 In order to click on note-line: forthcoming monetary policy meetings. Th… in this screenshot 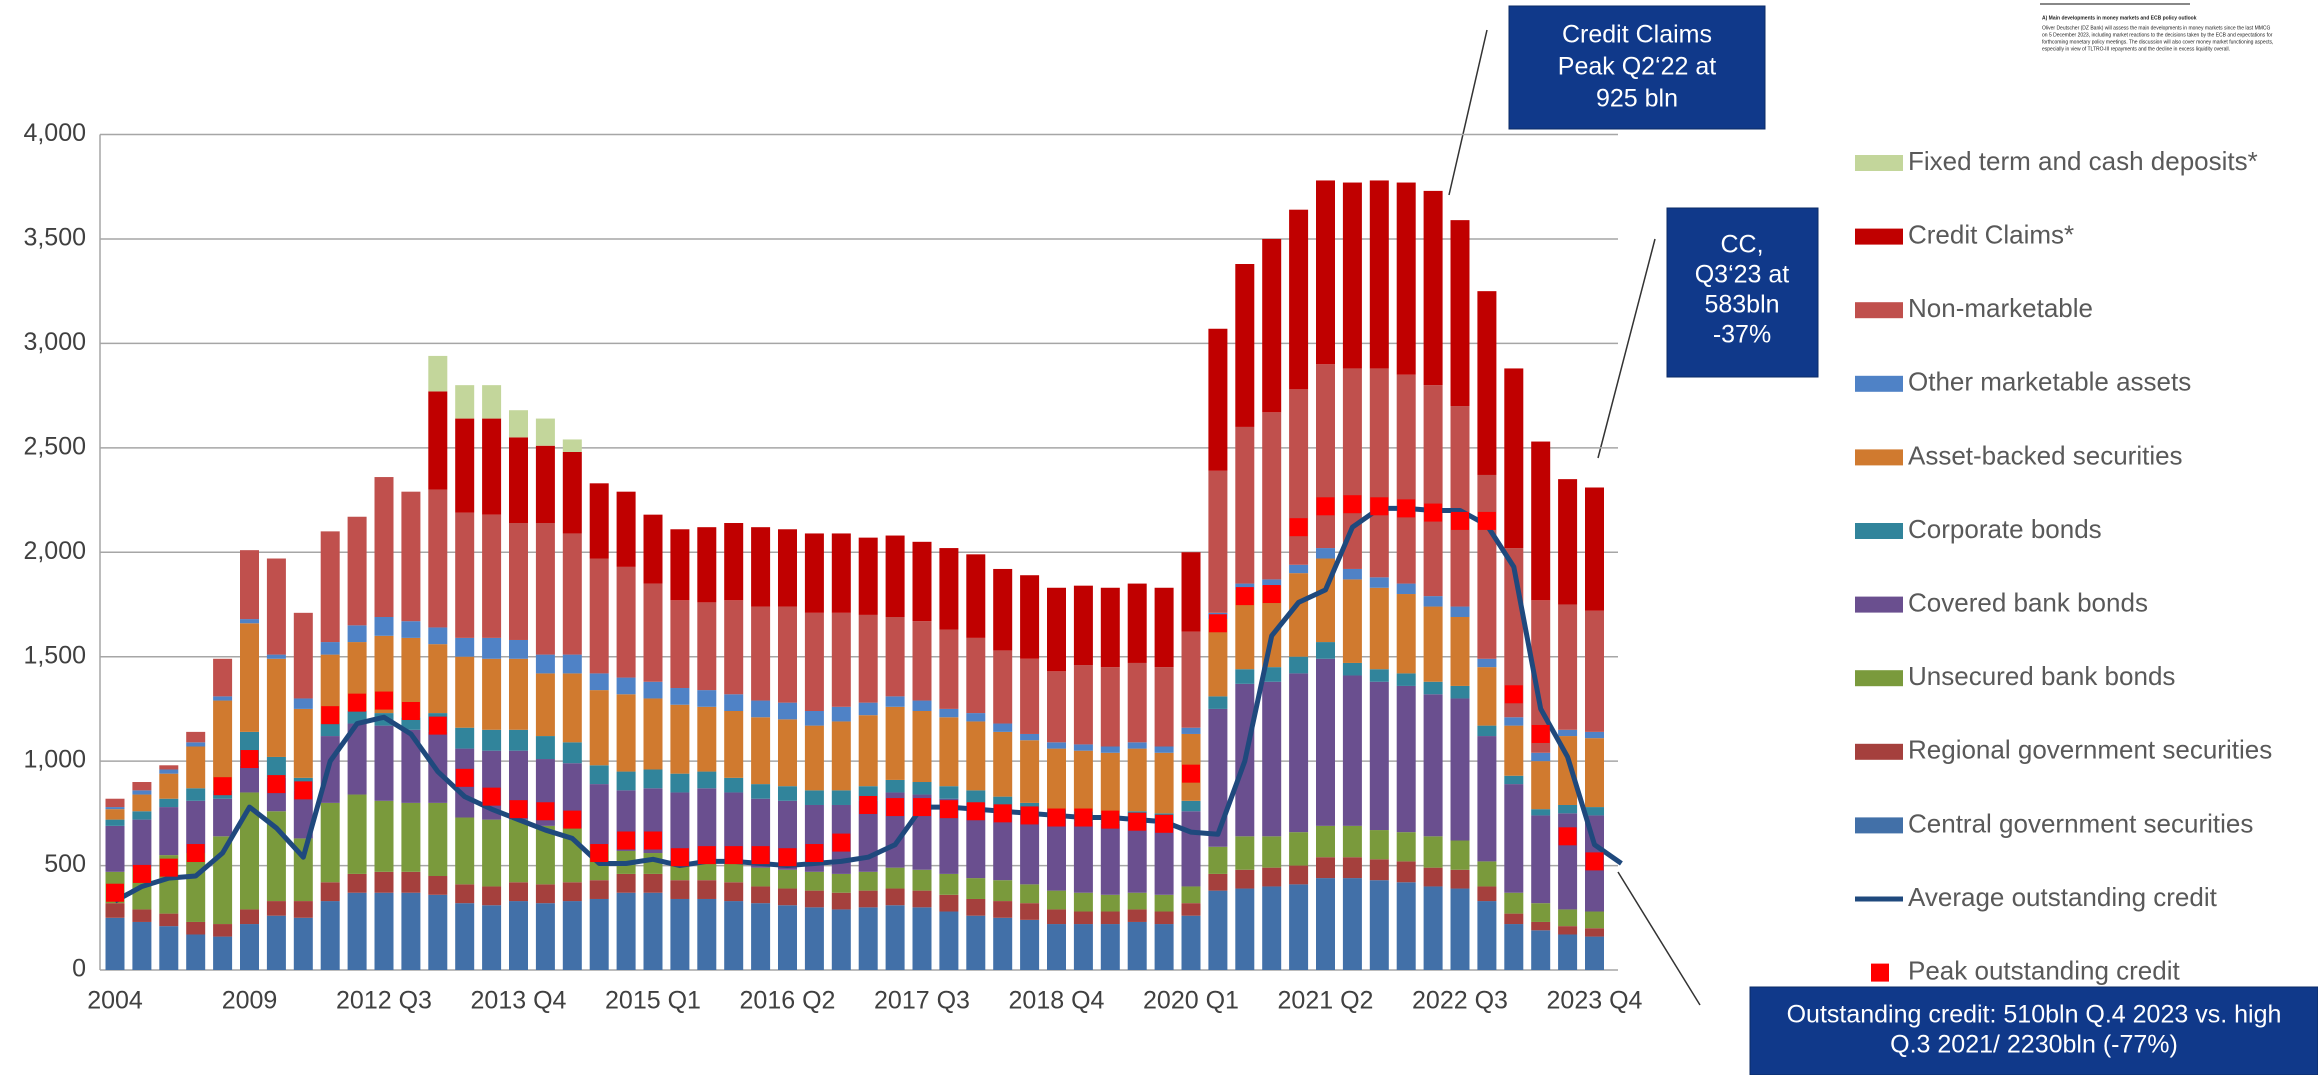, I will do `click(2157, 42)`.